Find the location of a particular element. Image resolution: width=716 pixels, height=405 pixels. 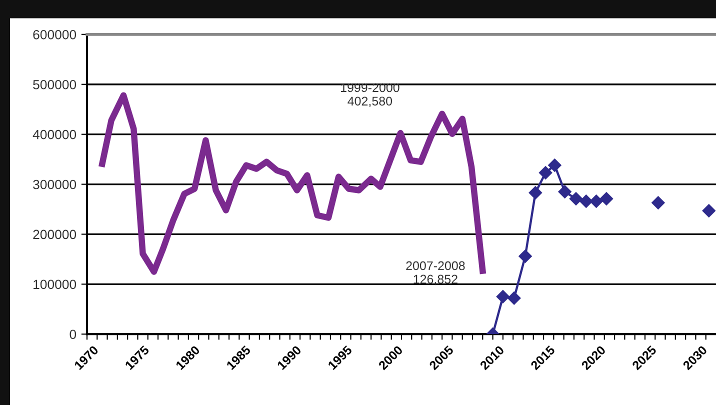

annotation: 2007-2008 126,852 is located at coordinates (435, 273).